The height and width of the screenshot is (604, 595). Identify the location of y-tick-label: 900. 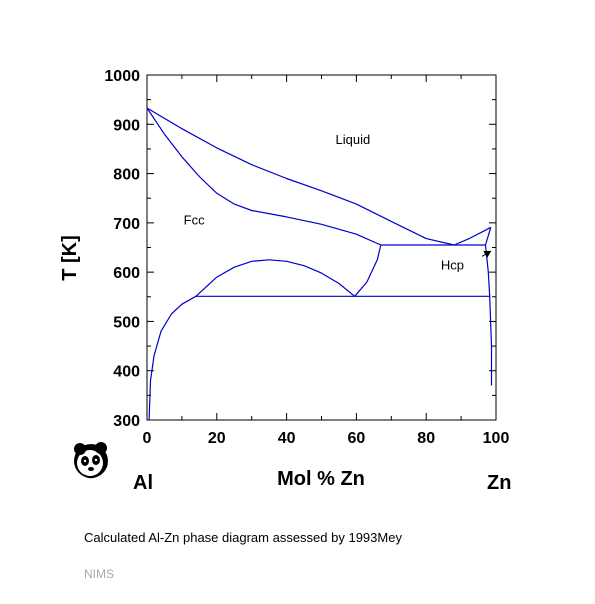
(126, 125).